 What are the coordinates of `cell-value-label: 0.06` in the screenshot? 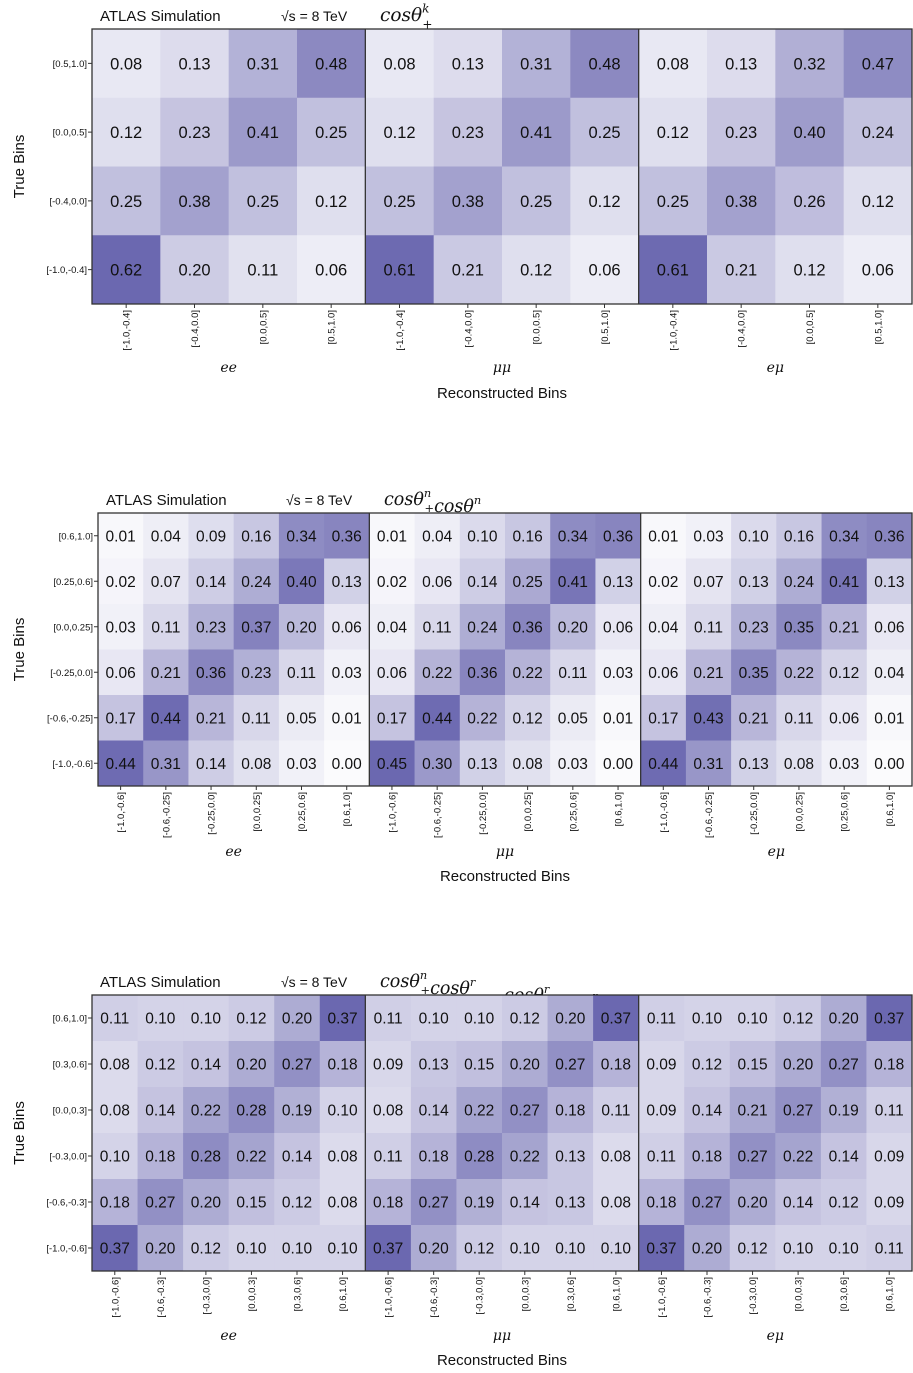 It's located at (437, 582).